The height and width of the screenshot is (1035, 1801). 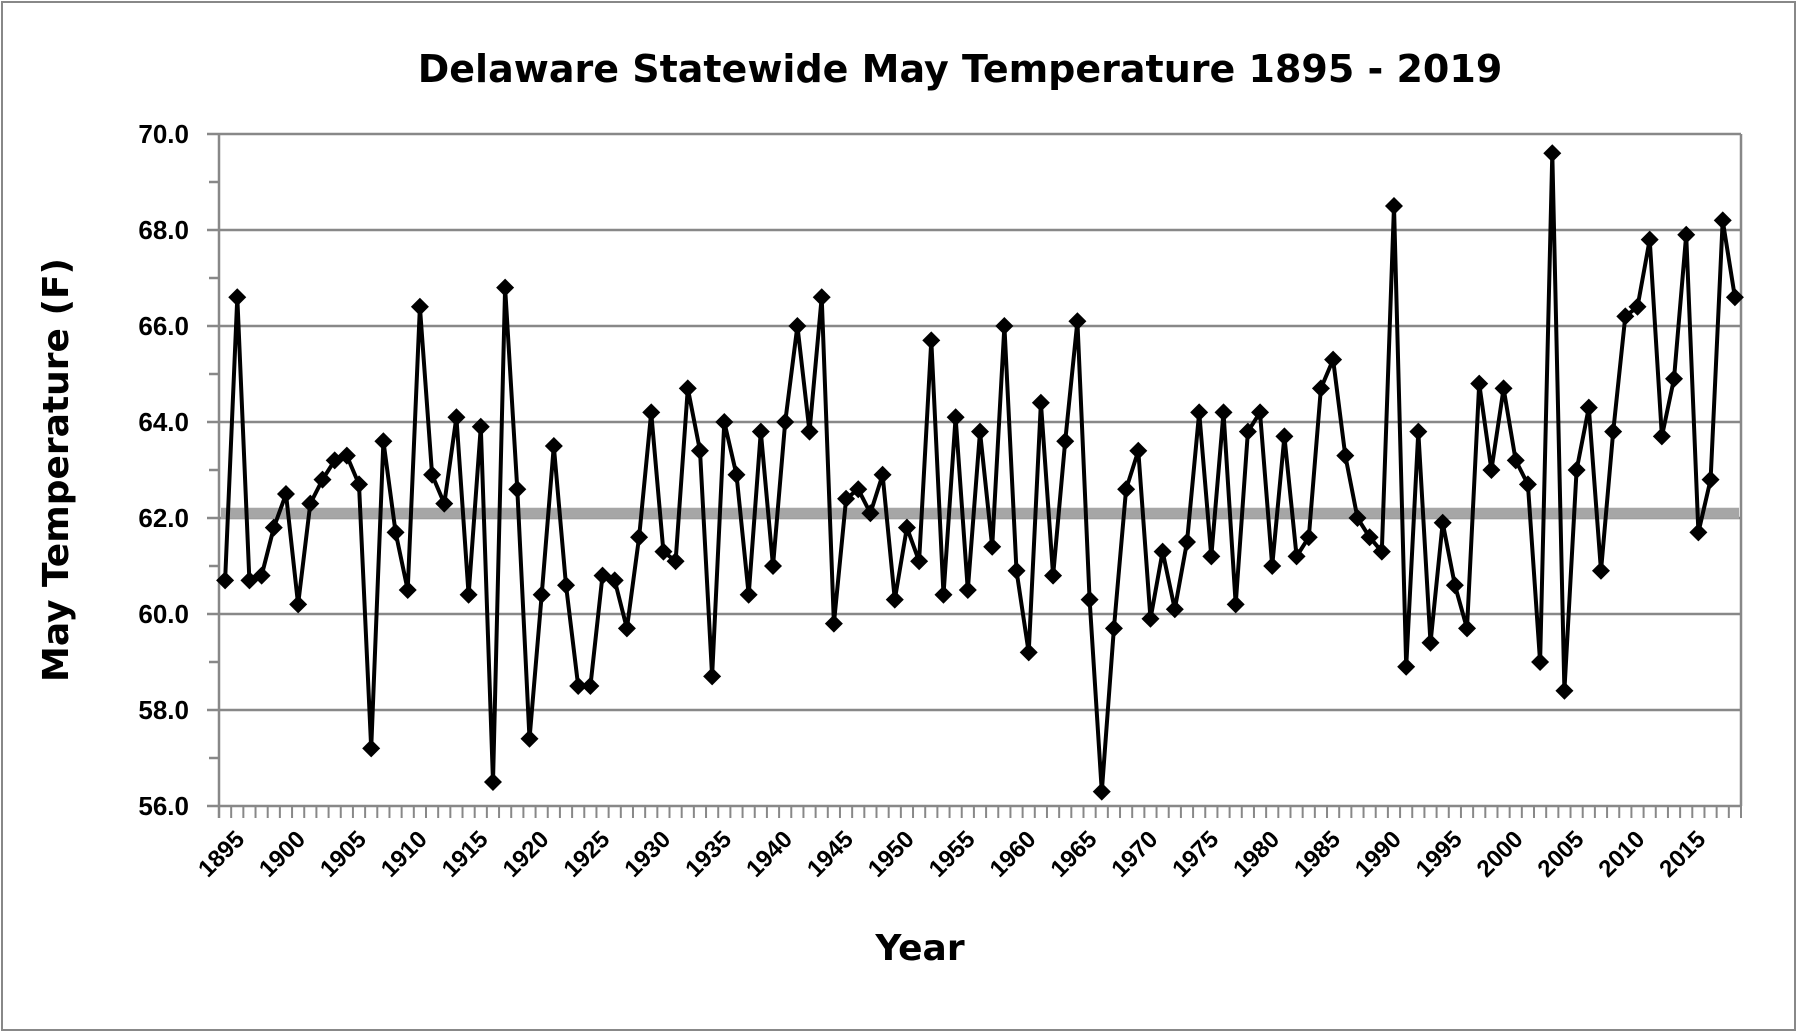 What do you see at coordinates (708, 854) in the screenshot?
I see `x-tick-label: 1935` at bounding box center [708, 854].